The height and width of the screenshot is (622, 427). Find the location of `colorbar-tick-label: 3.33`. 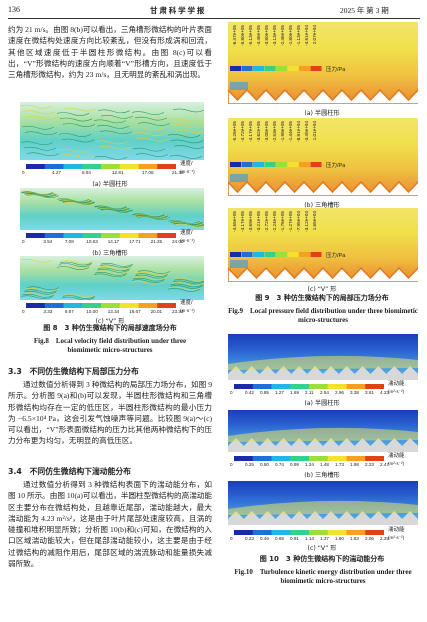

colorbar-tick-label: 3.33 is located at coordinates (48, 311).